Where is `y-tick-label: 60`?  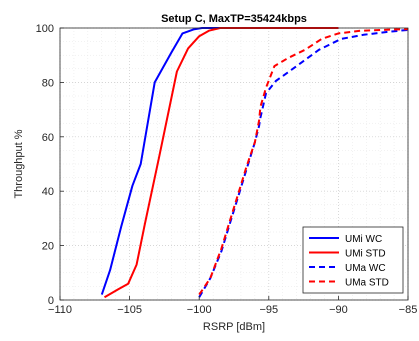 y-tick-label: 60 is located at coordinates (48, 138).